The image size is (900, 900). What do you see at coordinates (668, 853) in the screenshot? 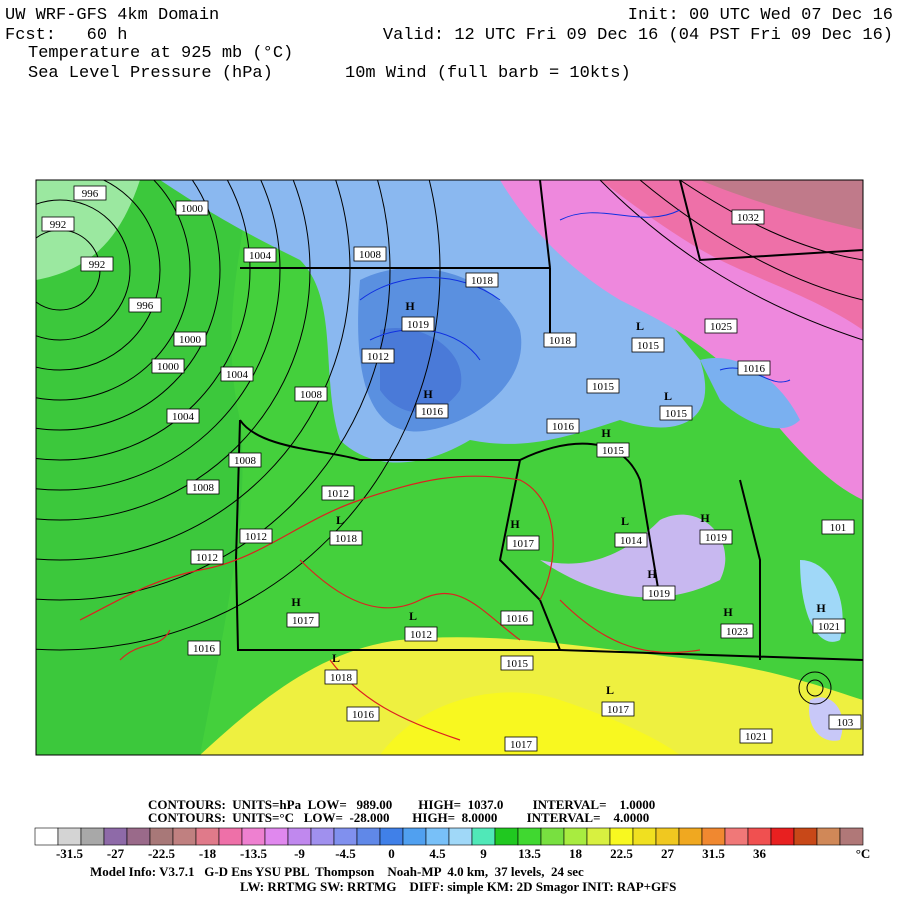
I see `colorbar-label: 27` at bounding box center [668, 853].